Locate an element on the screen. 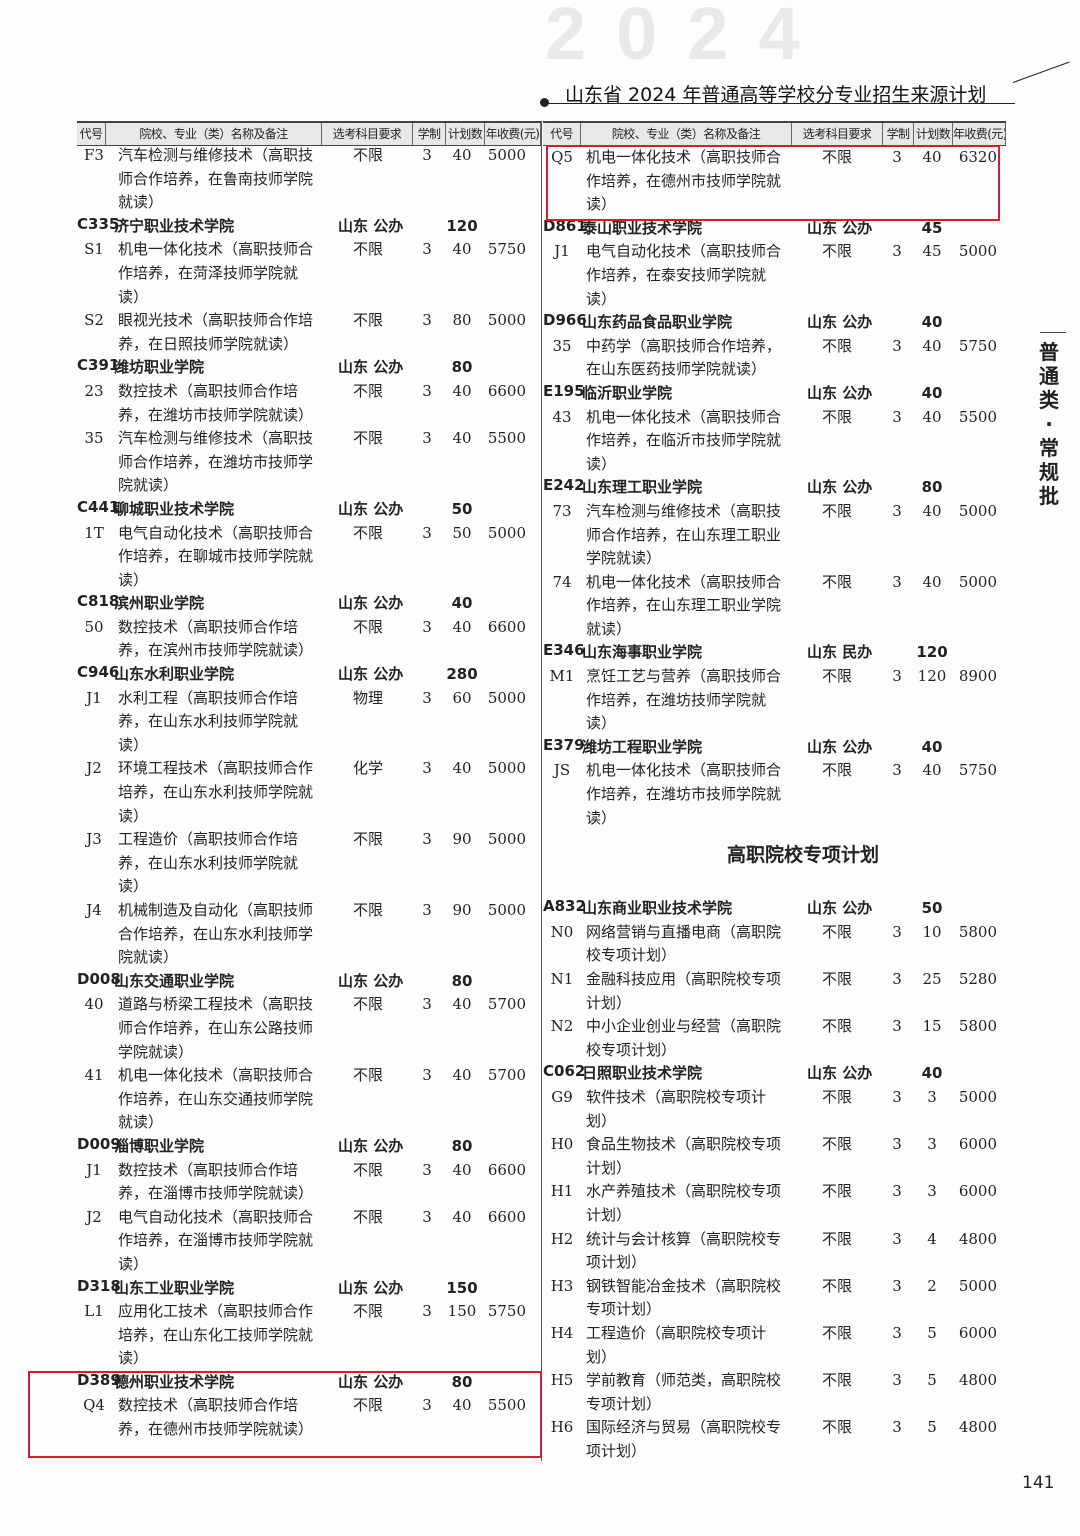 The height and width of the screenshot is (1536, 1080). school-code: E379 is located at coordinates (564, 744).